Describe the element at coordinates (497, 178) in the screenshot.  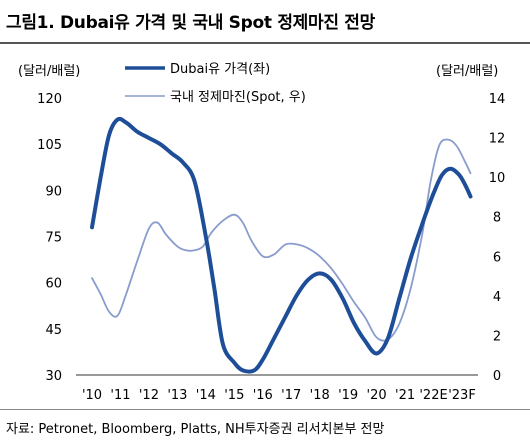
I see `right-tick-label: 10` at that location.